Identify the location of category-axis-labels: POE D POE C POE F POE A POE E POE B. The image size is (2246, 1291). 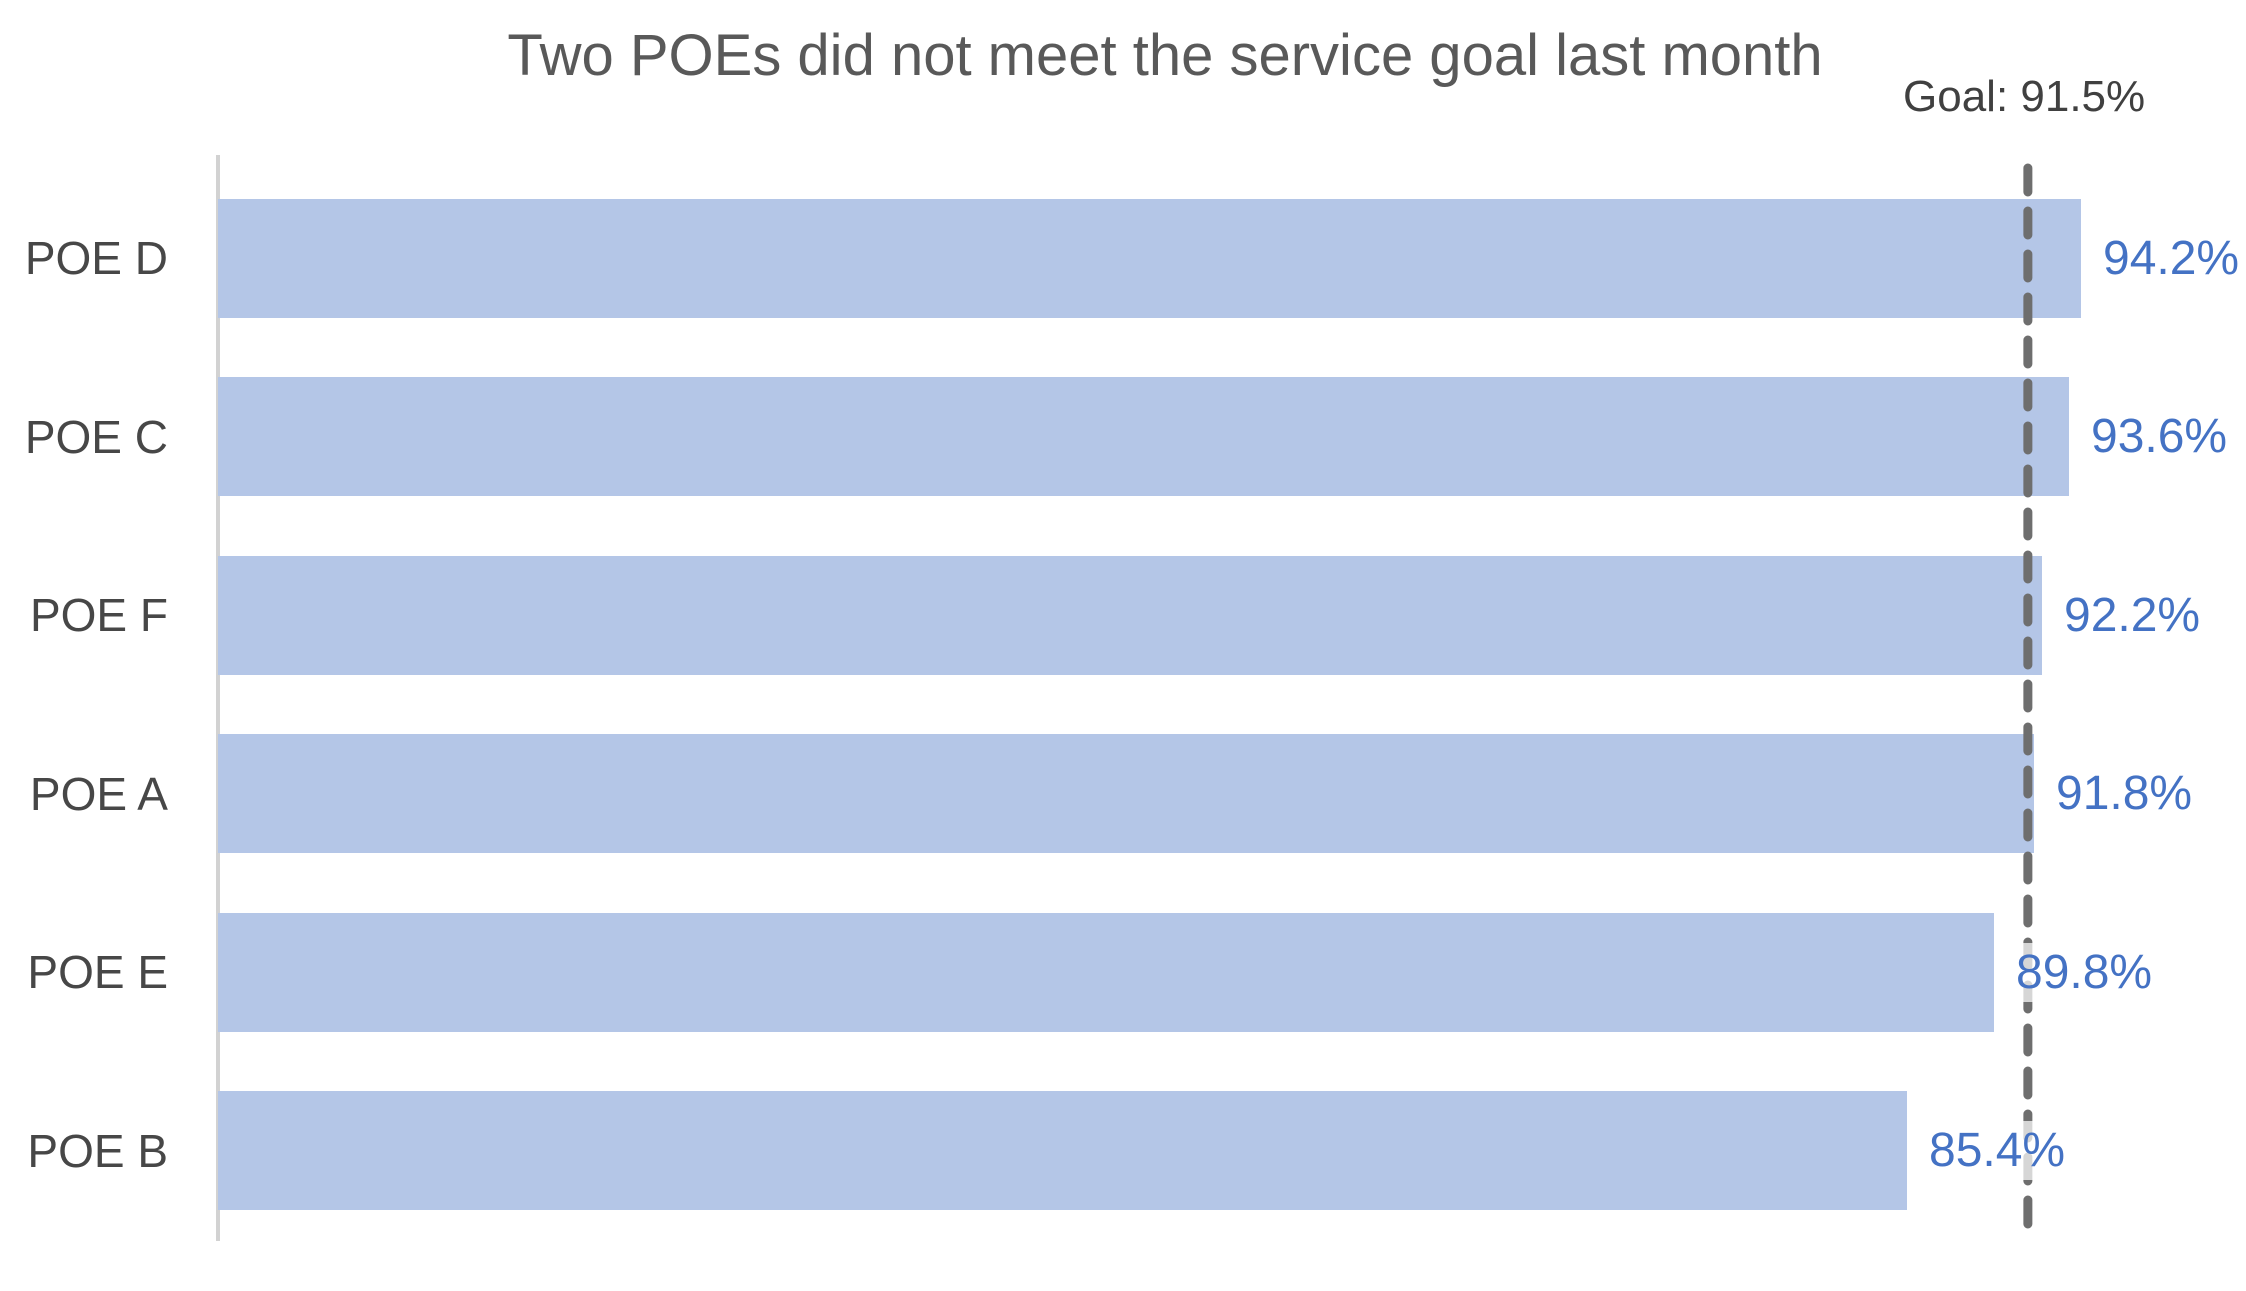
(84, 704).